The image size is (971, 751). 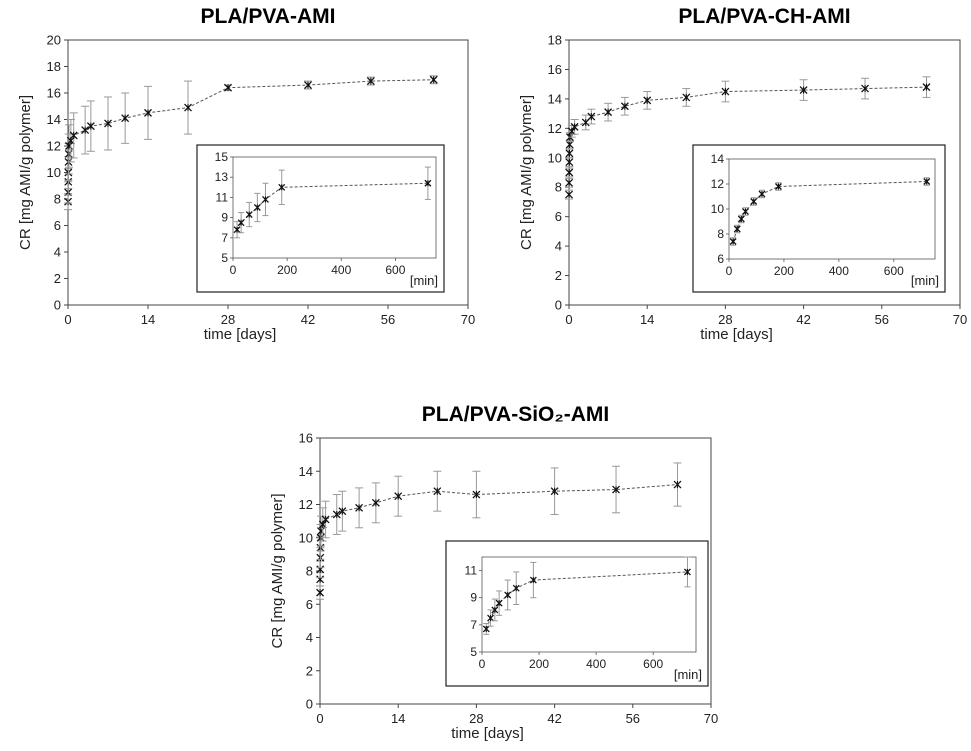 I want to click on x-tick-label: 56, so click(x=633, y=718).